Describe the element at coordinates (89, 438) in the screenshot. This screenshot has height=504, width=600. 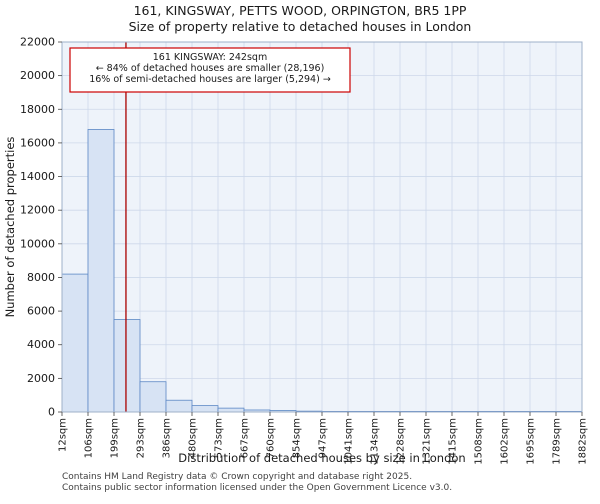
I see `x-tick-label: 106sqm` at that location.